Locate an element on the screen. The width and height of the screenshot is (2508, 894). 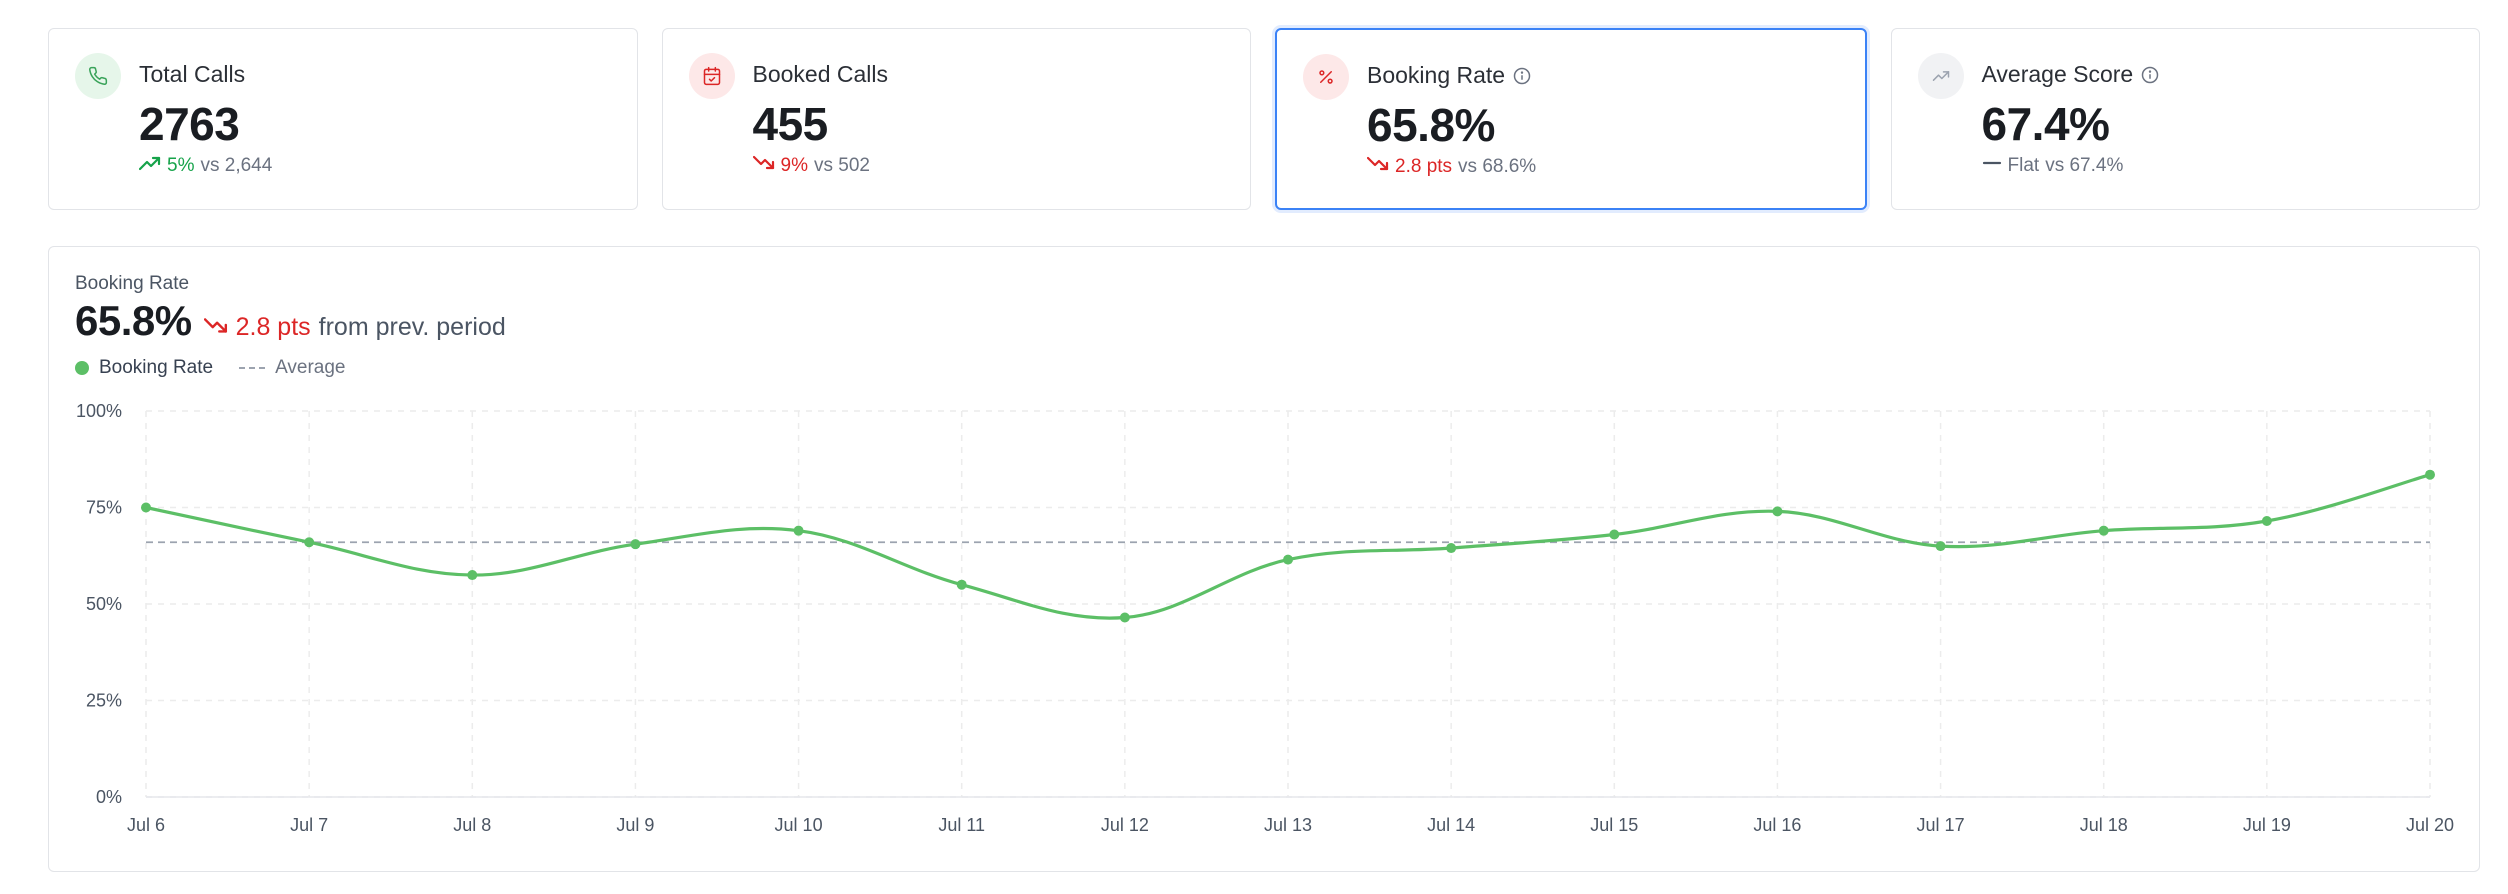
legend-item-series: Booking Rate is located at coordinates (144, 368).